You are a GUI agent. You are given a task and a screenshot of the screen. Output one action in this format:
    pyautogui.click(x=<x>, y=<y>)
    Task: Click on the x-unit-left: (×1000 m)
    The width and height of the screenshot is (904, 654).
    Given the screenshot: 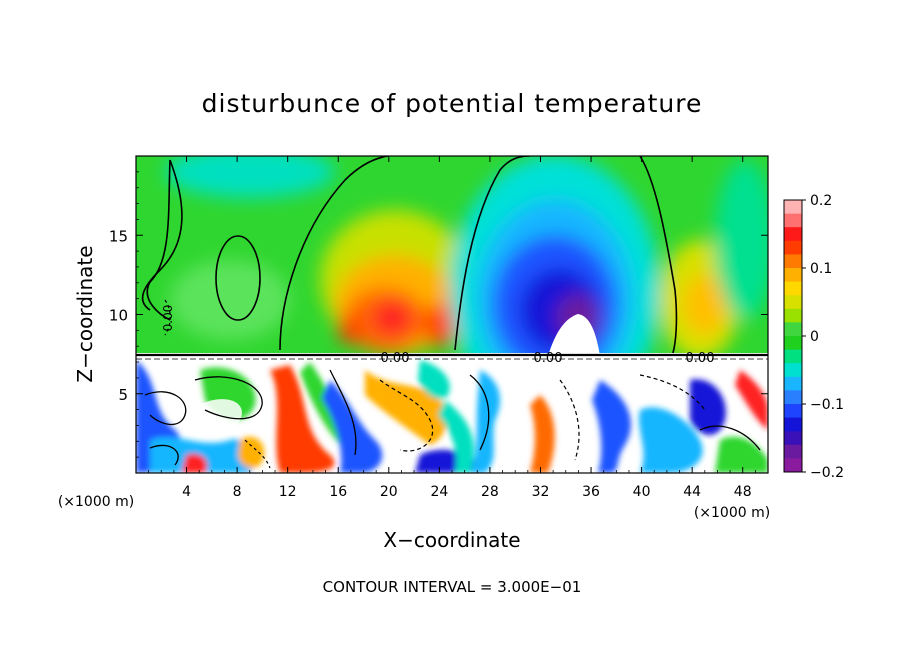 What is the action you would take?
    pyautogui.click(x=96, y=502)
    